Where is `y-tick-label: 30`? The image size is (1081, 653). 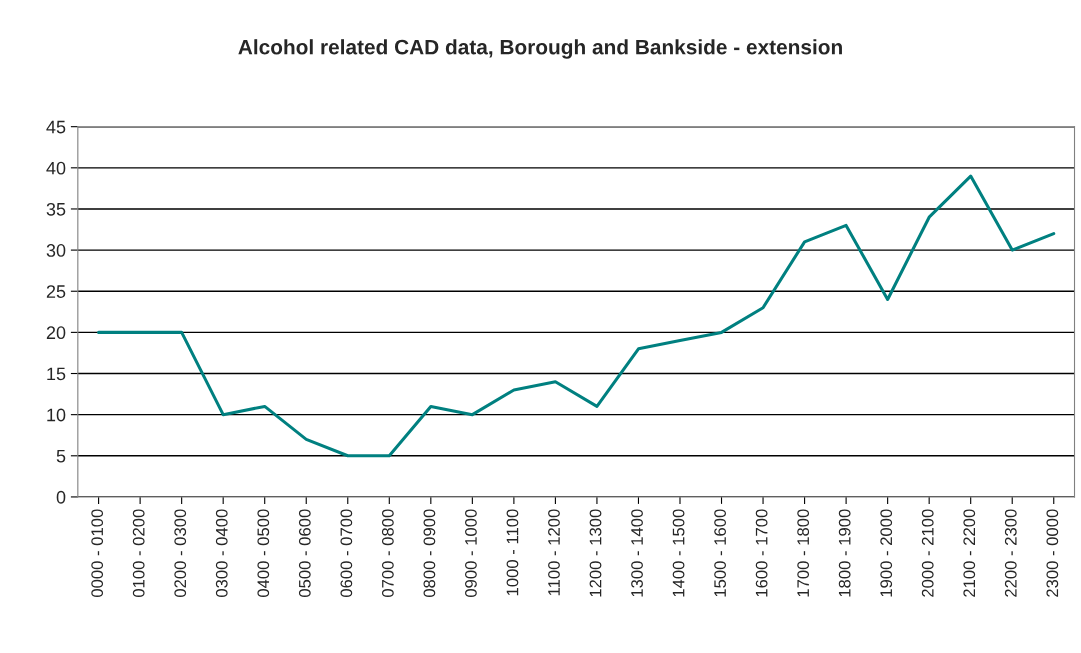
y-tick-label: 30 is located at coordinates (56, 250).